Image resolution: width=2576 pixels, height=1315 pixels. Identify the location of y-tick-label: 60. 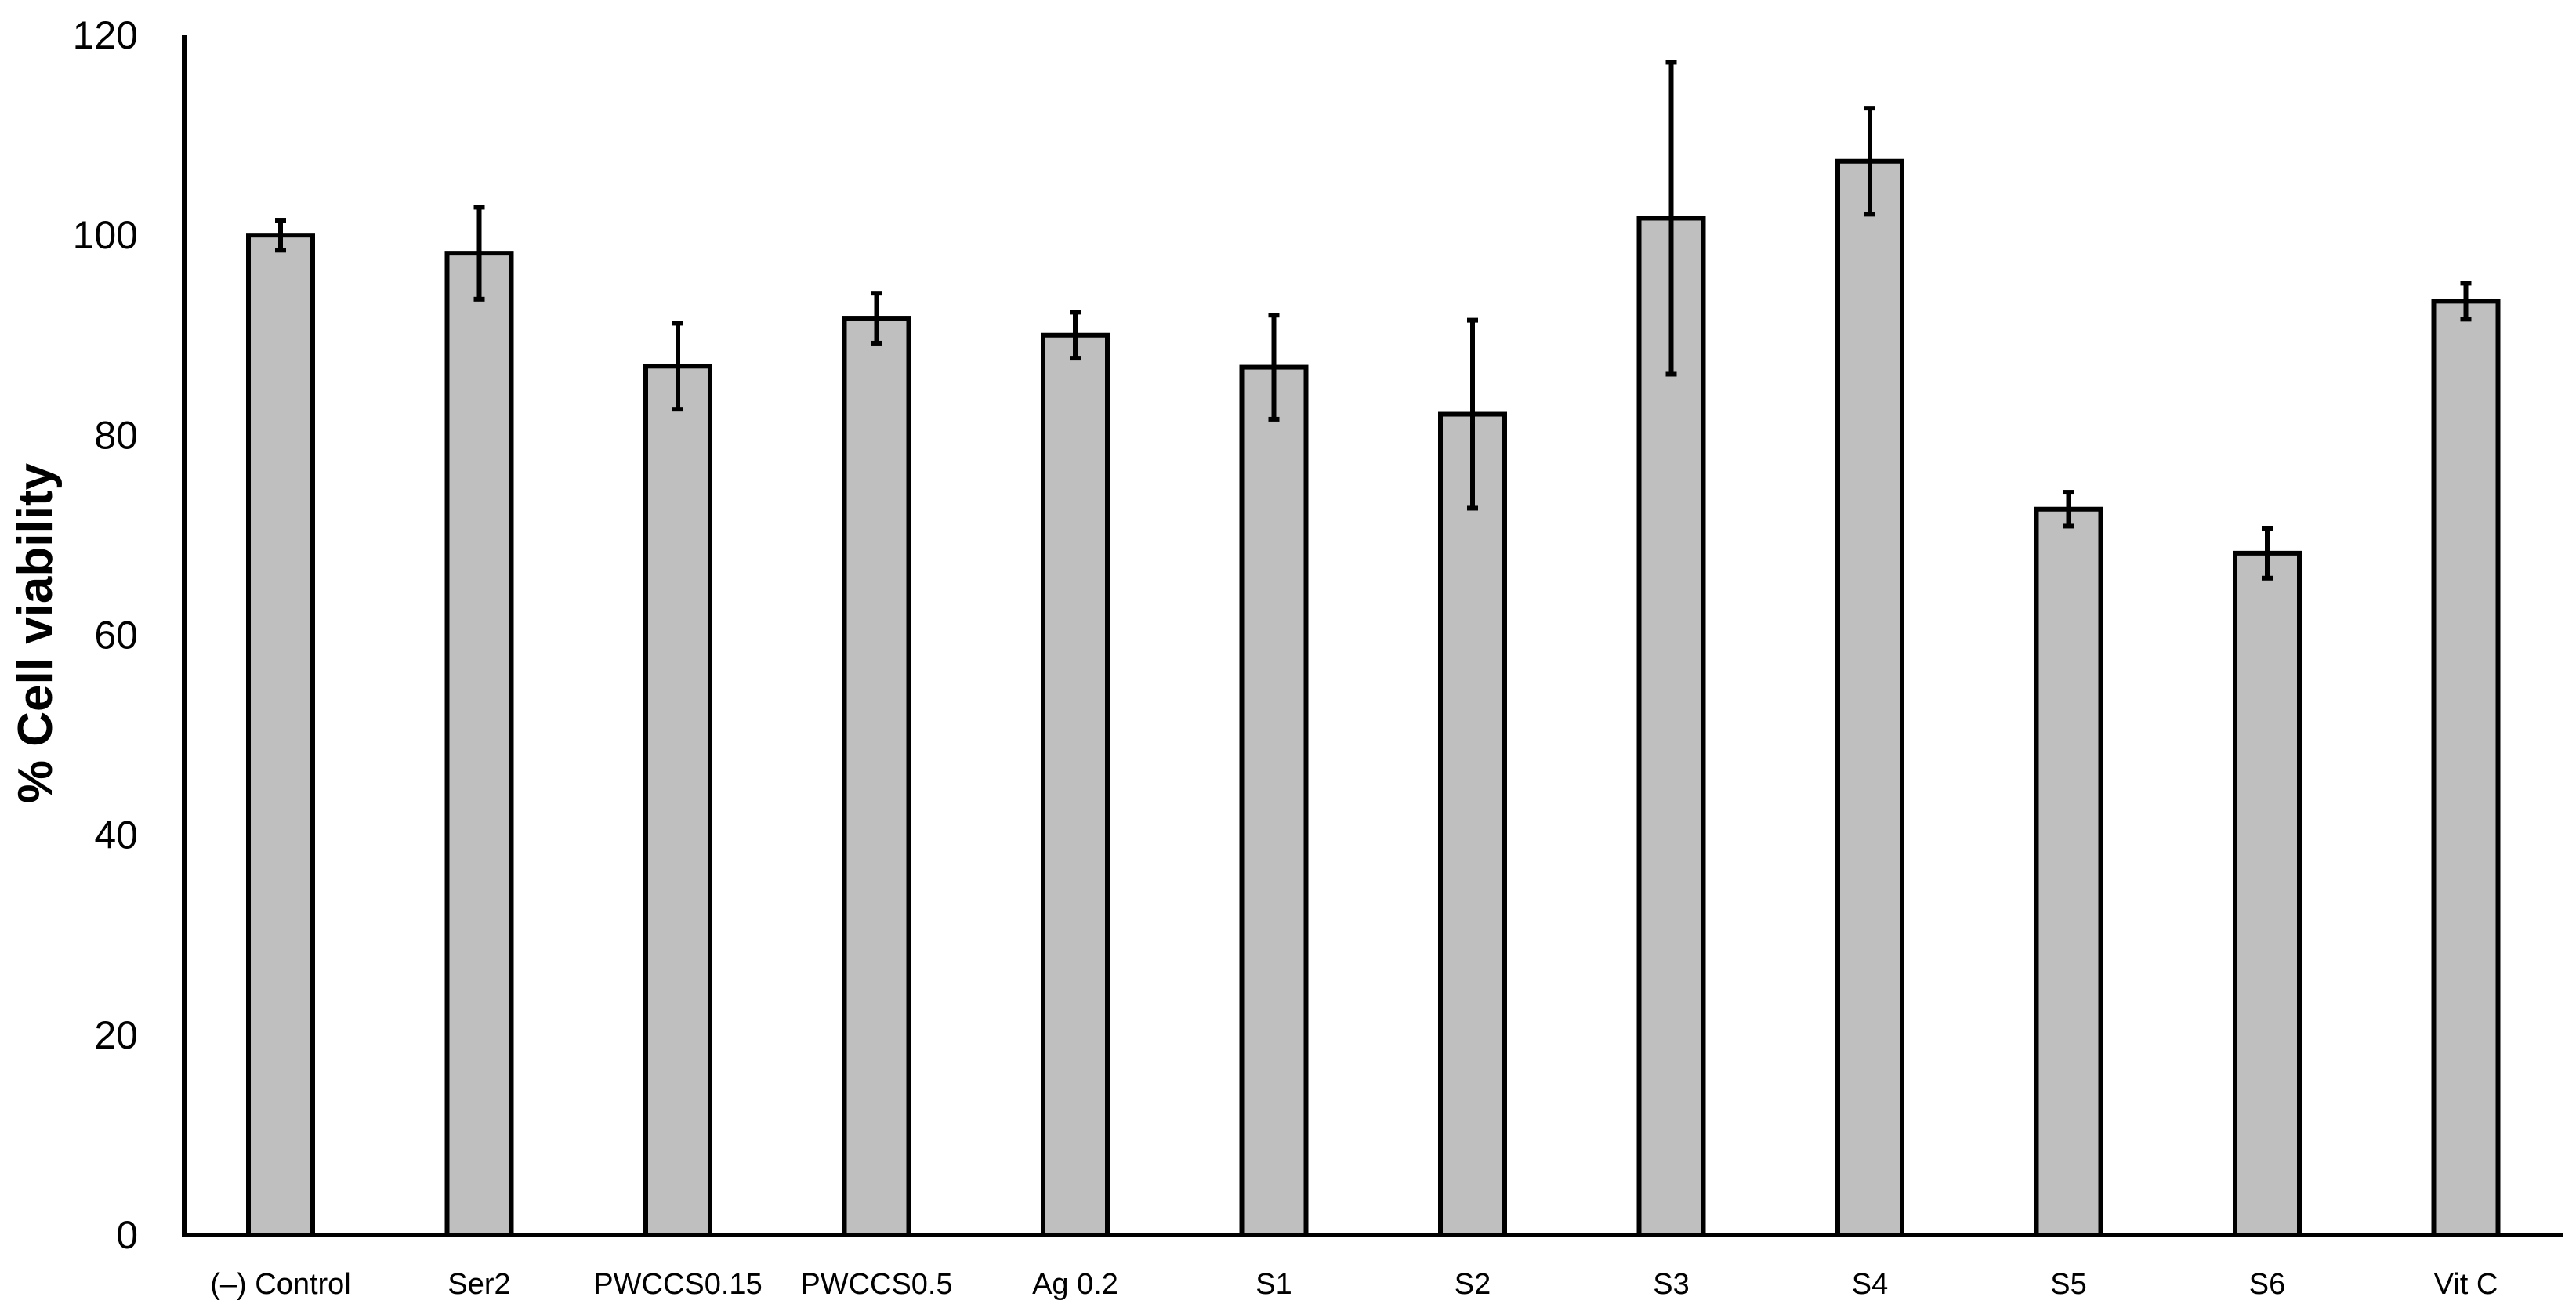
(116, 636).